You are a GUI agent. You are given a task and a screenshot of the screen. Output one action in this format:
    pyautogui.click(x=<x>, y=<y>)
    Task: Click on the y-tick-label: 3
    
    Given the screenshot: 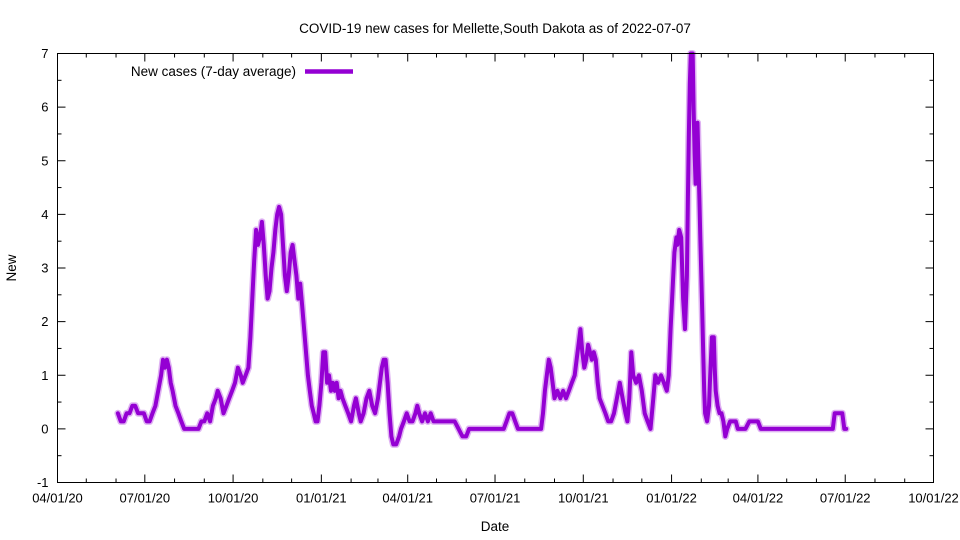 What is the action you would take?
    pyautogui.click(x=44, y=268)
    